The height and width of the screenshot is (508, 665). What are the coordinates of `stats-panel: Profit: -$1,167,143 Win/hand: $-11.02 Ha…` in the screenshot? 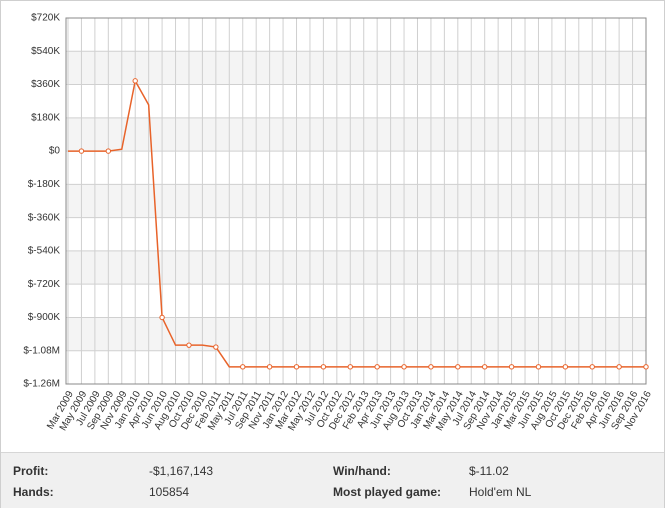 It's located at (332, 480).